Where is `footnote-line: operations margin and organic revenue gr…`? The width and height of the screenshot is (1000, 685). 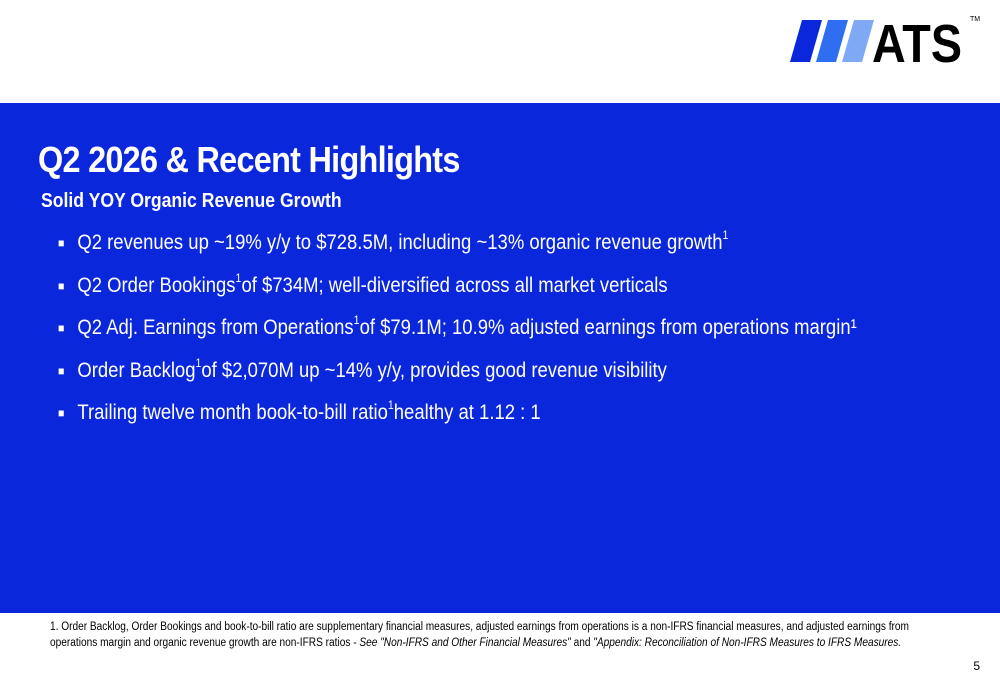 footnote-line: operations margin and organic revenue gr… is located at coordinates (475, 643).